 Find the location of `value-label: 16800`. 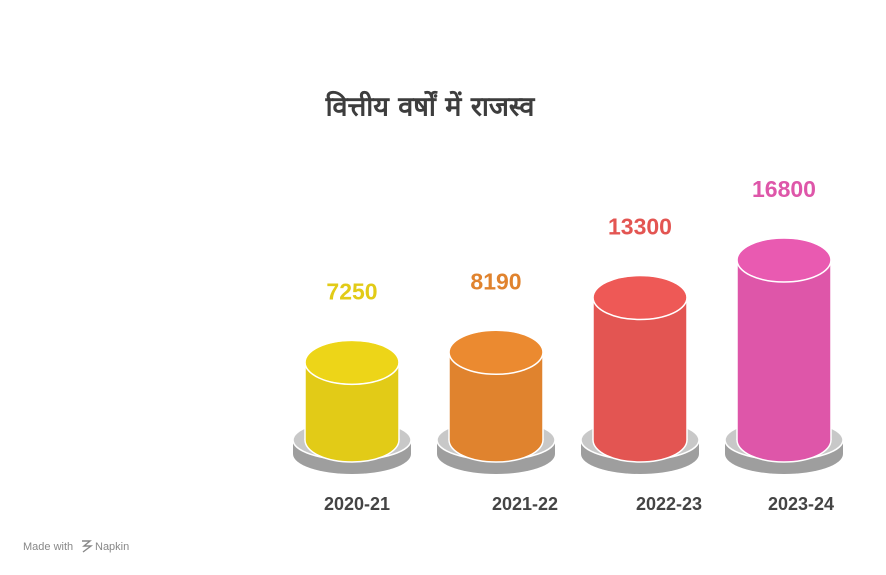

value-label: 16800 is located at coordinates (784, 189).